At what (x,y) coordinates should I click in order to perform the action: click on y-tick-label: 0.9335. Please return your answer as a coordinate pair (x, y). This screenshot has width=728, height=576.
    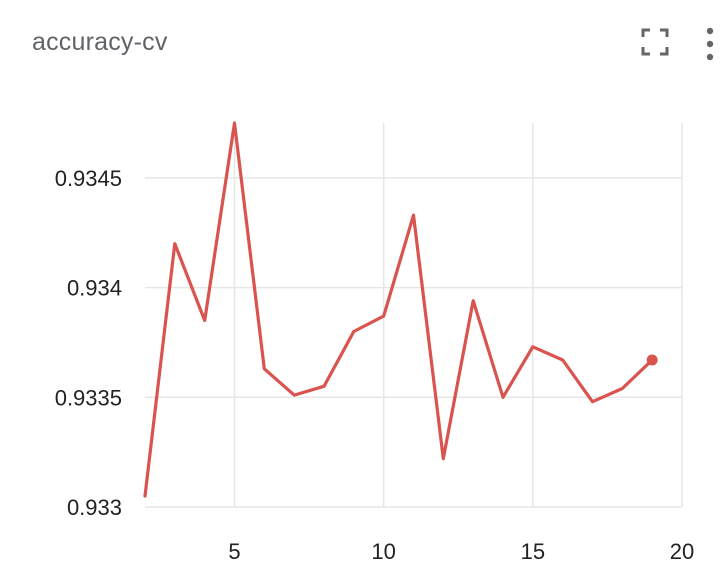
    Looking at the image, I should click on (88, 397).